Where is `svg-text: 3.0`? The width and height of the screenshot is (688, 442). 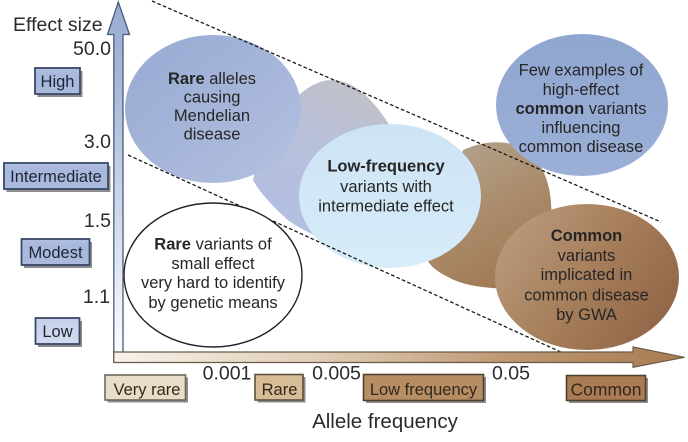
svg-text: 3.0 is located at coordinates (97, 142).